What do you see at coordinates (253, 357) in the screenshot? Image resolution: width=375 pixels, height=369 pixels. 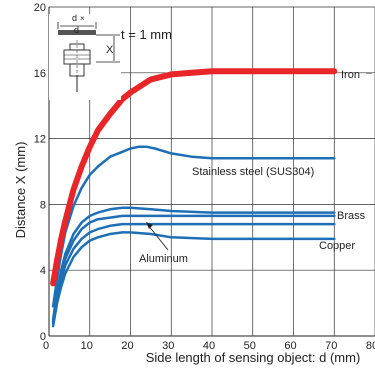 I see `x-axis-label: Side length of sensing object: d (mm)` at bounding box center [253, 357].